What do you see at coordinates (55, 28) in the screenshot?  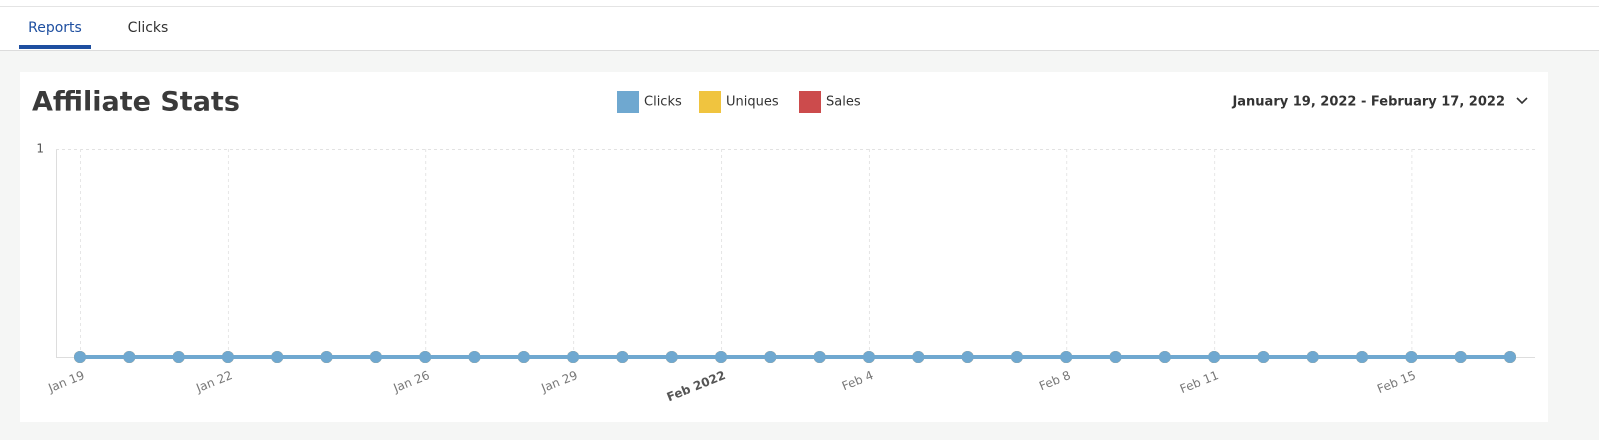 I see `tab: Reports` at bounding box center [55, 28].